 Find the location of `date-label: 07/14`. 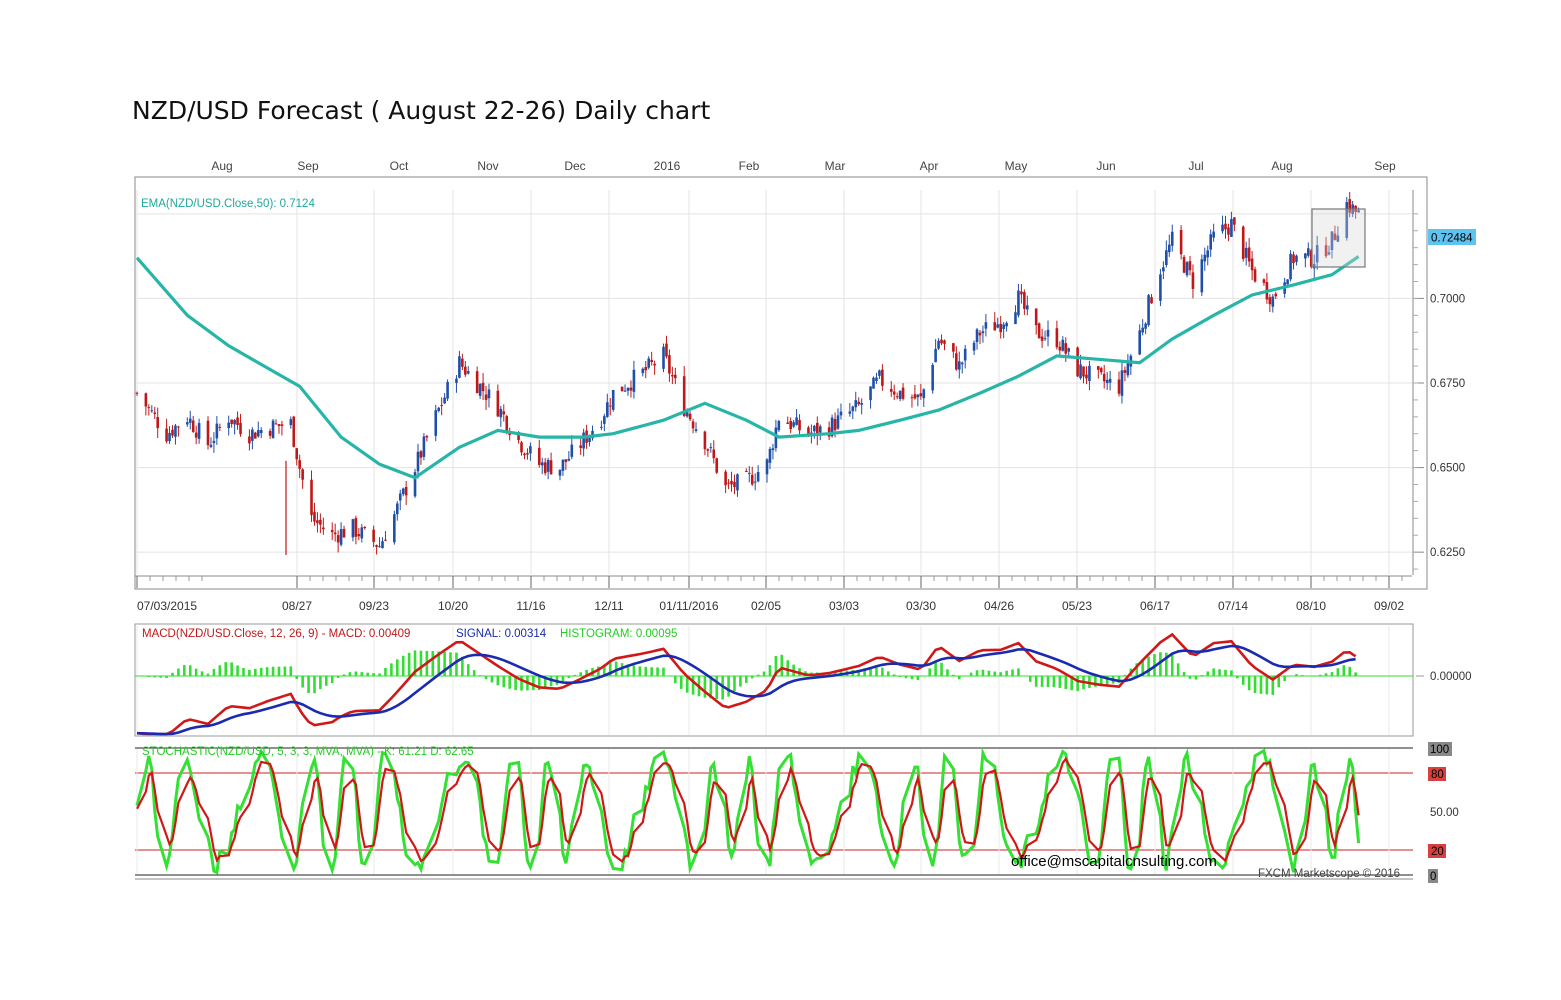

date-label: 07/14 is located at coordinates (1233, 606).